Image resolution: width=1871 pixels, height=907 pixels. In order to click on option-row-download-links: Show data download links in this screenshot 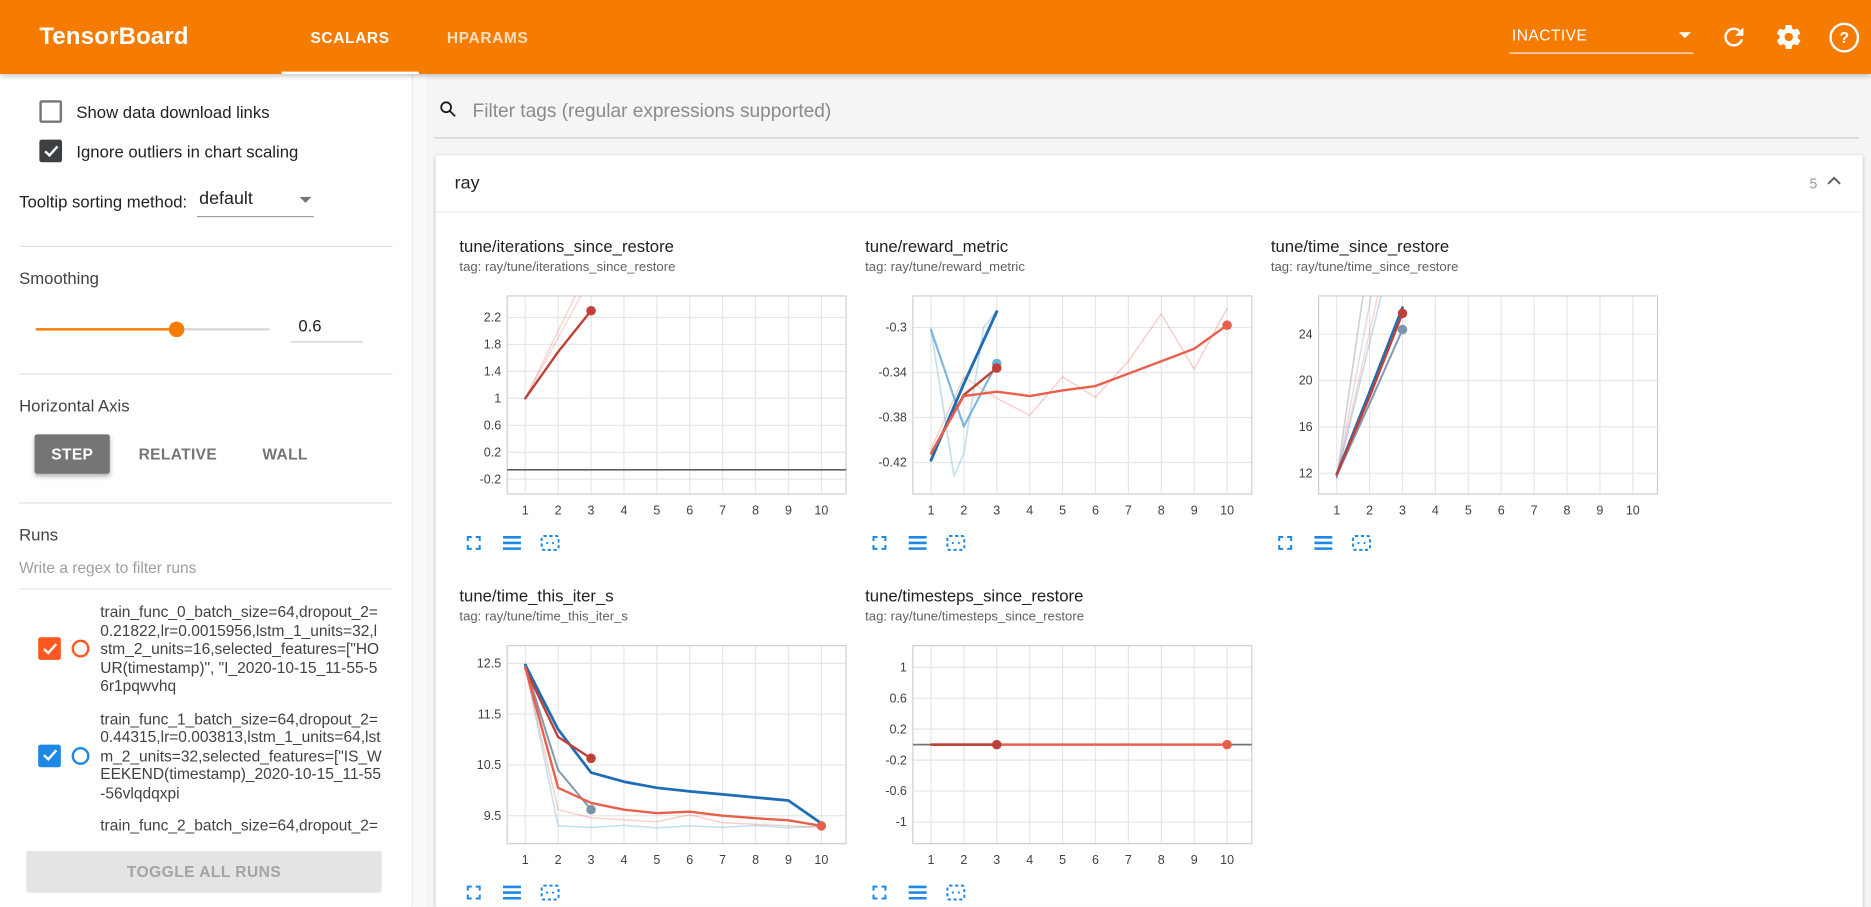, I will do `click(215, 111)`.